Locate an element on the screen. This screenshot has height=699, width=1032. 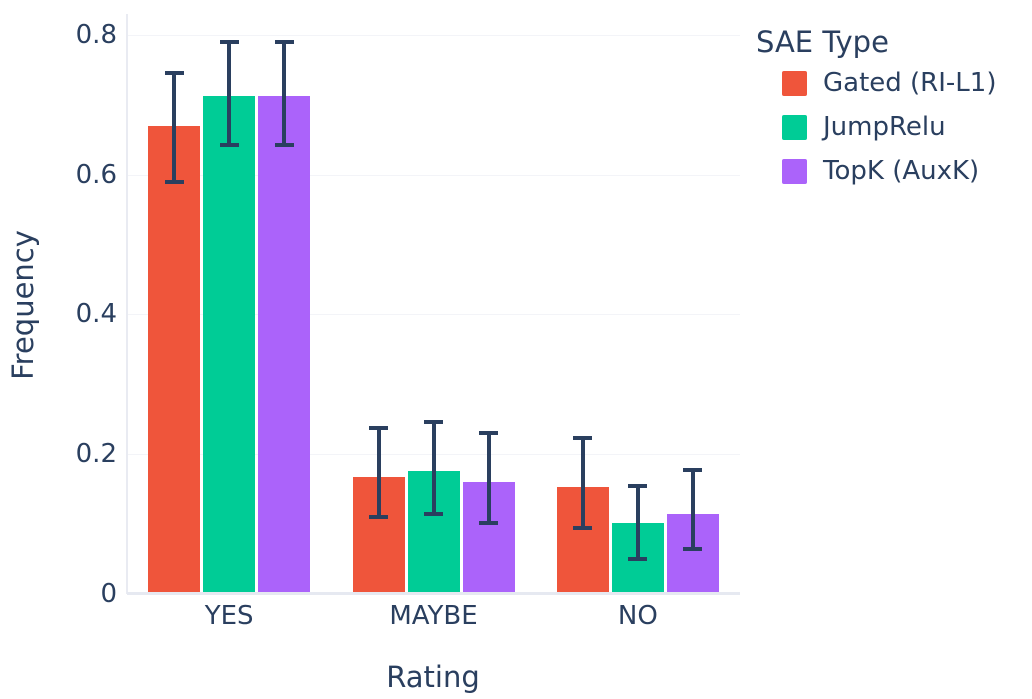
errorbar-topk-auxk-maybe-cap-bottom is located at coordinates (488, 522).